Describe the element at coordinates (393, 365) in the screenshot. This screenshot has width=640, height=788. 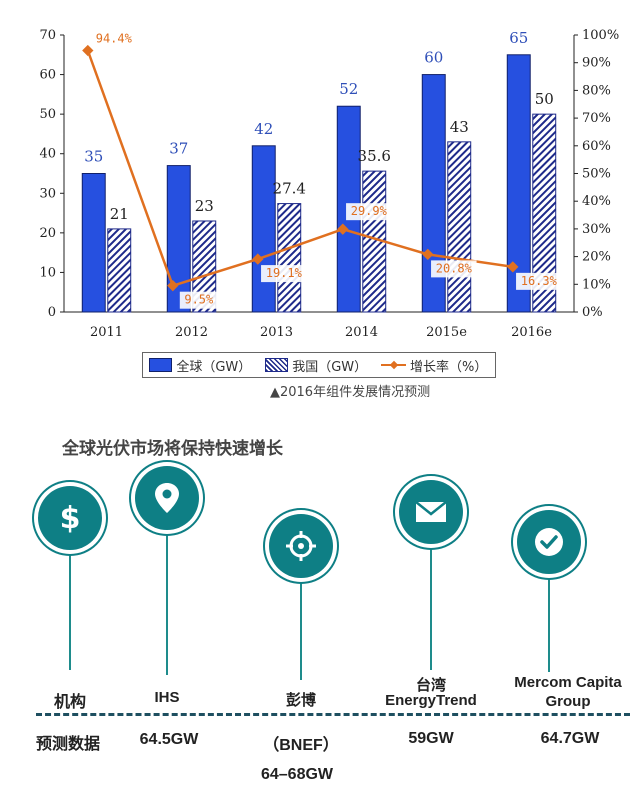
I see `legend-swatch-rate` at that location.